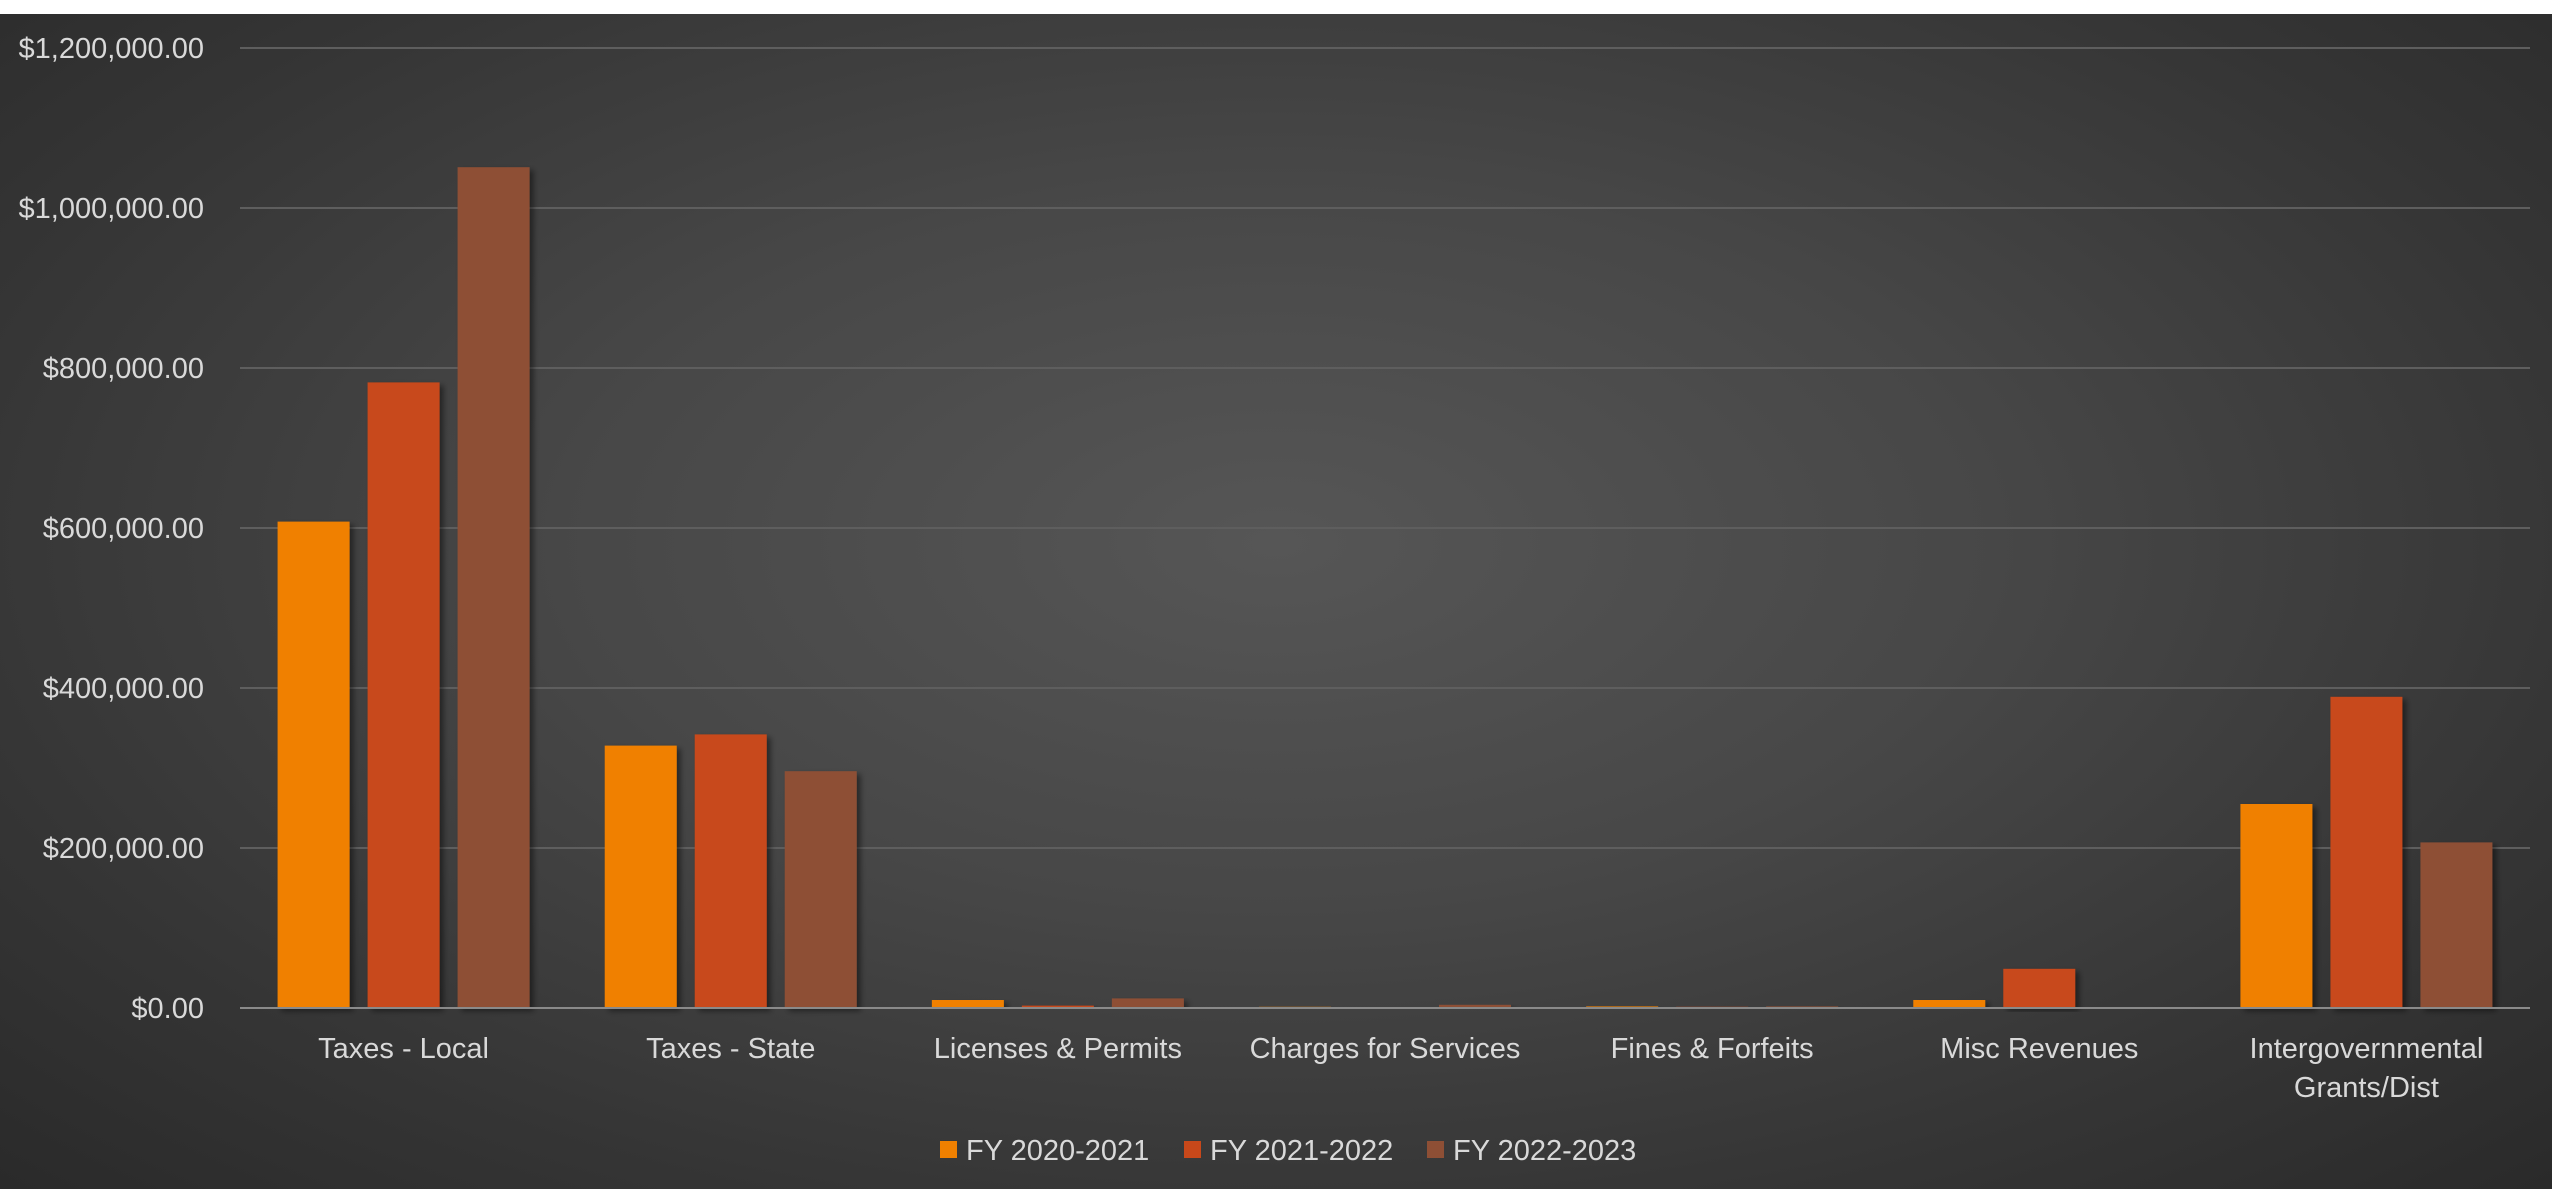 This screenshot has height=1189, width=2552. What do you see at coordinates (1058, 1049) in the screenshot?
I see `x-category-label: Licenses & Permits` at bounding box center [1058, 1049].